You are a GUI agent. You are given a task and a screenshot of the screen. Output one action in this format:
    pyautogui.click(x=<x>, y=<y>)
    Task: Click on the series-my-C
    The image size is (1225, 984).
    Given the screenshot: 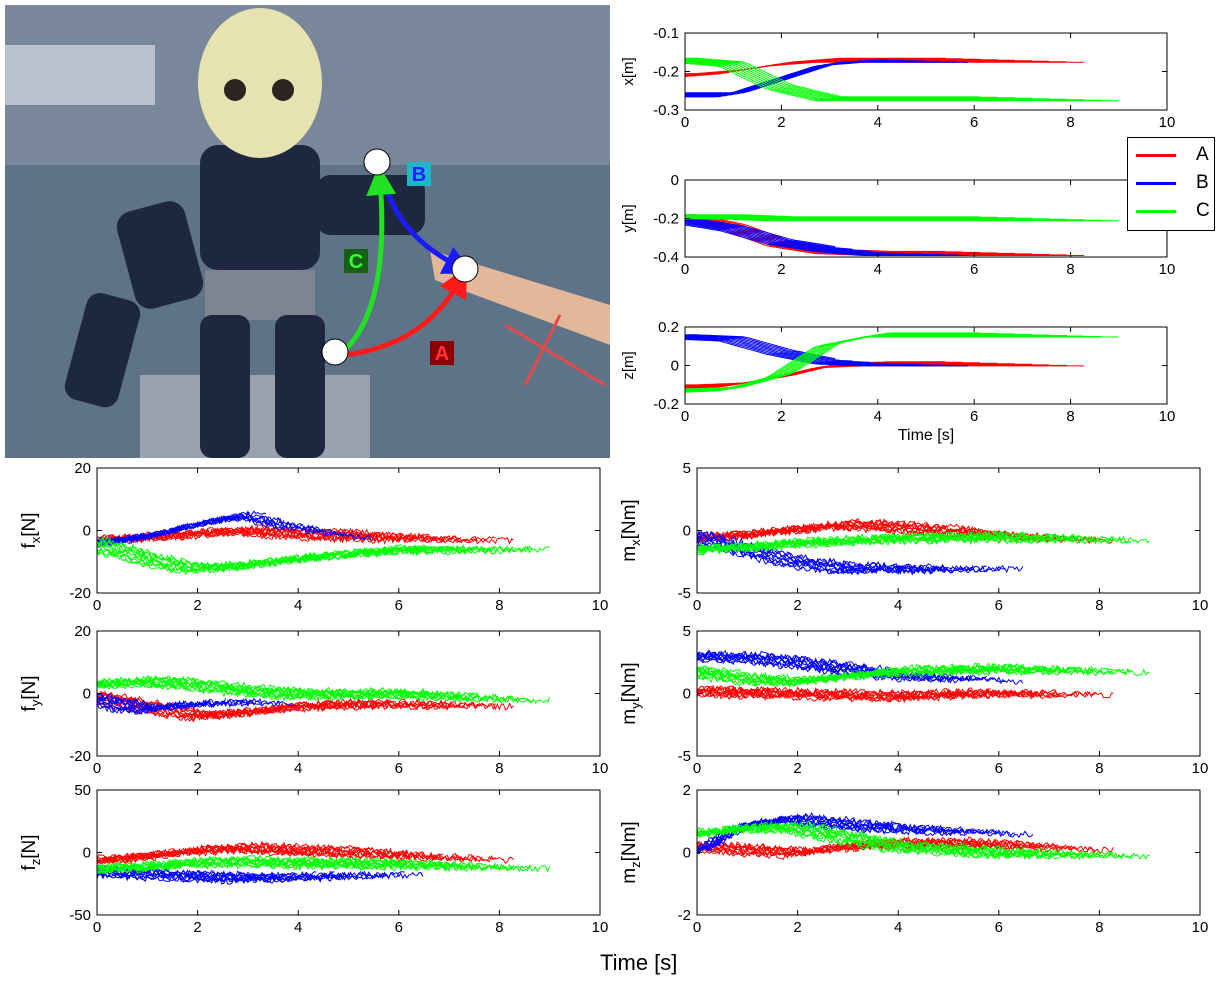 What is the action you would take?
    pyautogui.click(x=923, y=675)
    